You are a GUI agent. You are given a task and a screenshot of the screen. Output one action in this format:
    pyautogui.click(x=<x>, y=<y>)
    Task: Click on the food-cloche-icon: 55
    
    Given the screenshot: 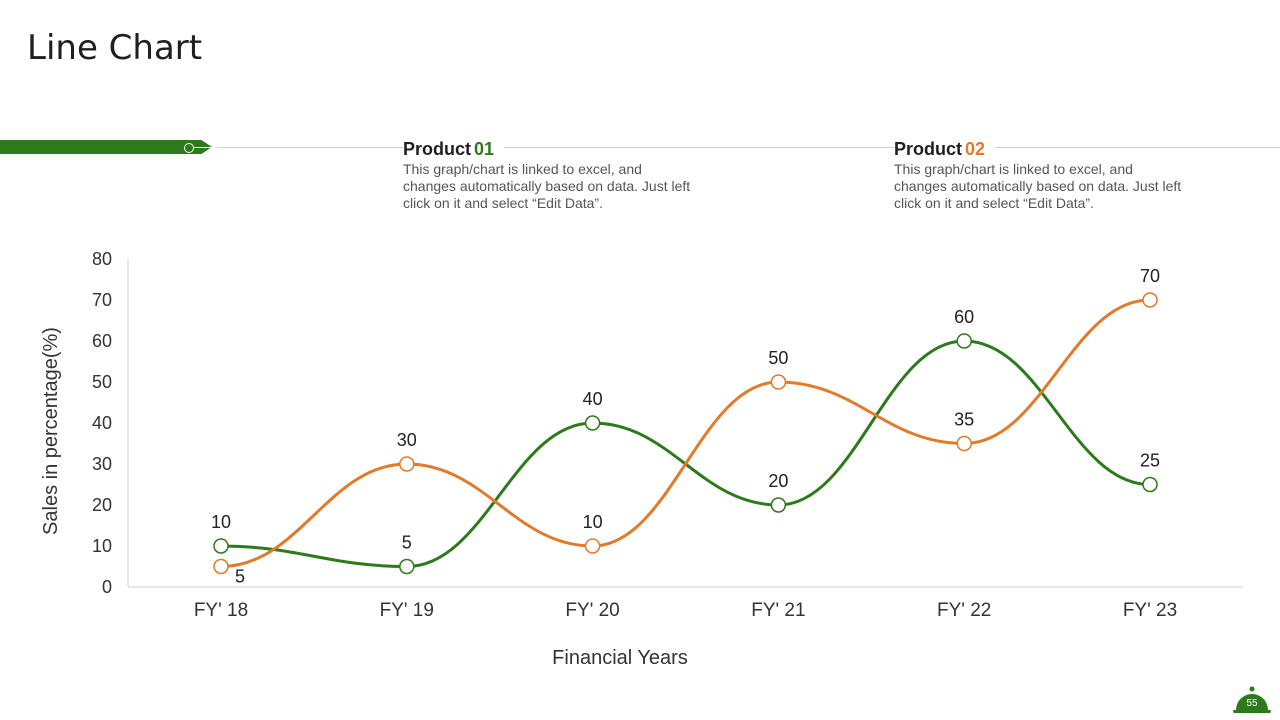 What is the action you would take?
    pyautogui.click(x=1252, y=699)
    